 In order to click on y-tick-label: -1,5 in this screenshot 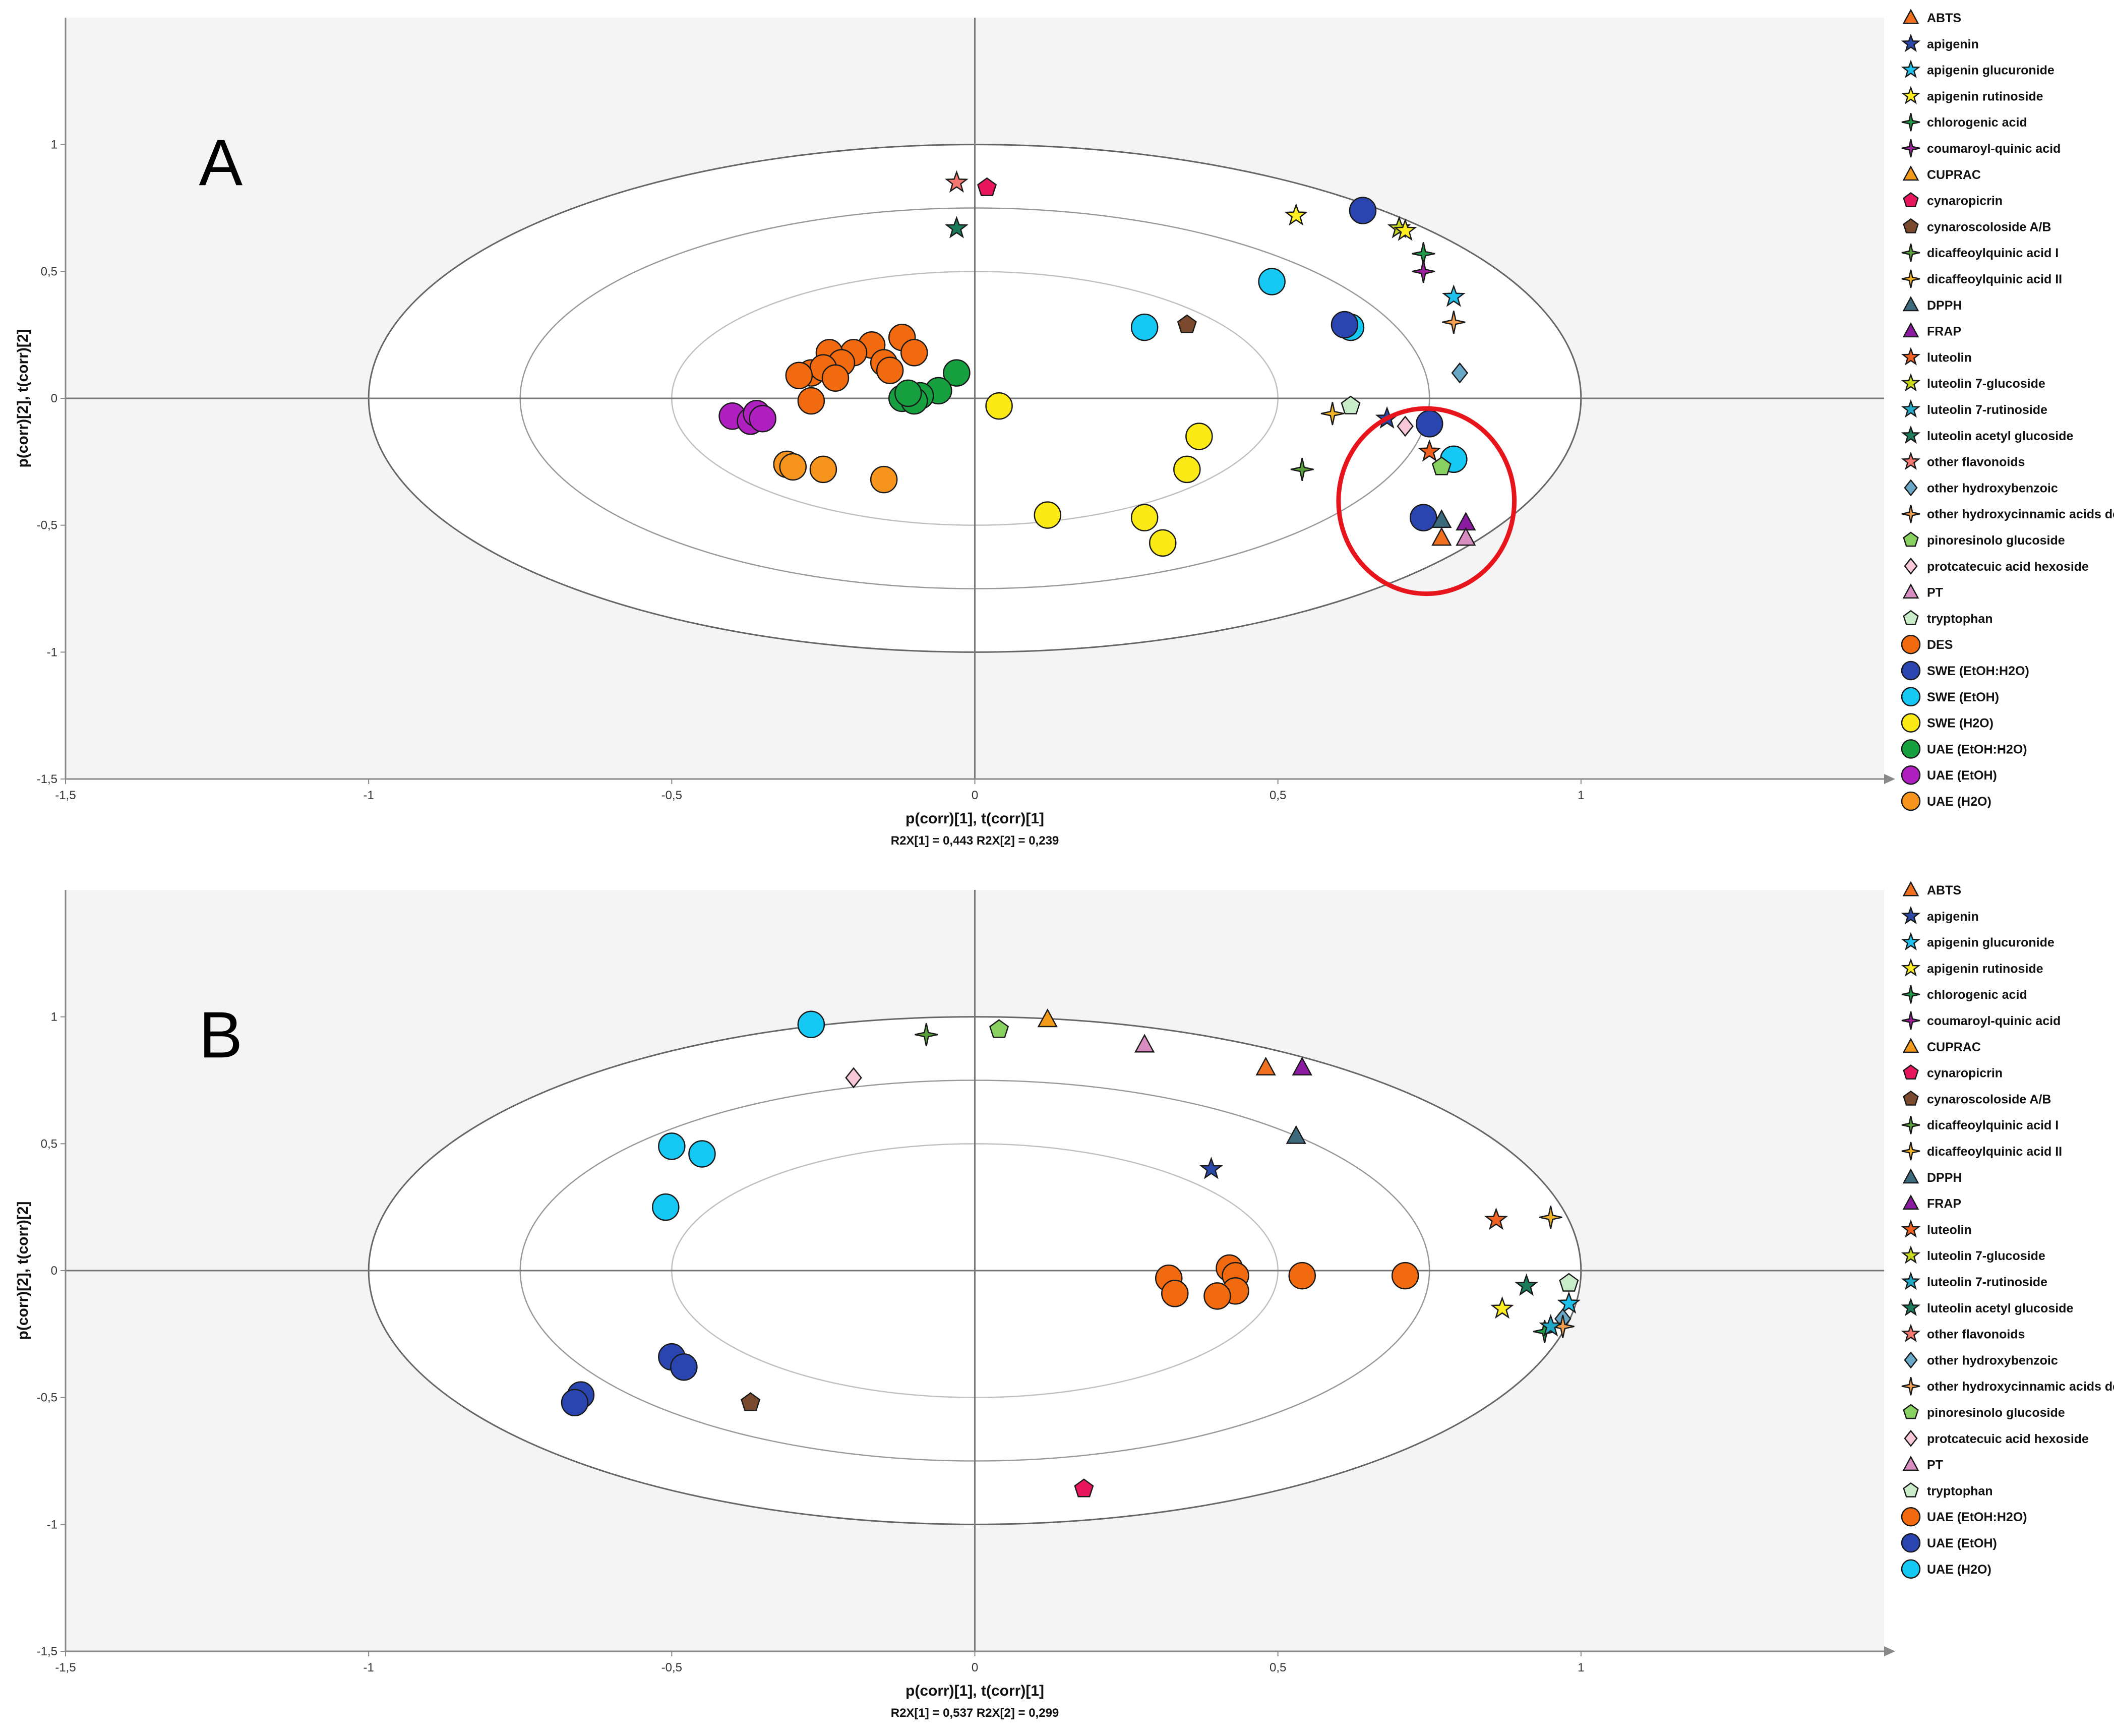, I will do `click(47, 779)`.